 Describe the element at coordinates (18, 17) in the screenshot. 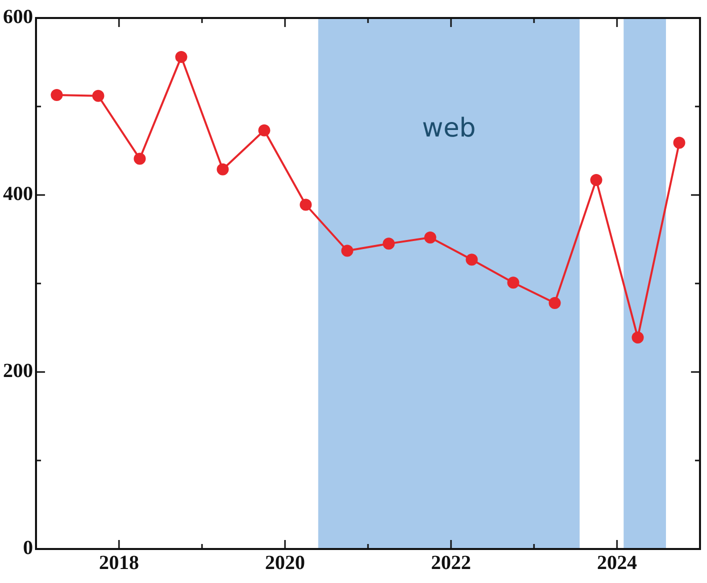

I see `y-tick-label: 600` at that location.